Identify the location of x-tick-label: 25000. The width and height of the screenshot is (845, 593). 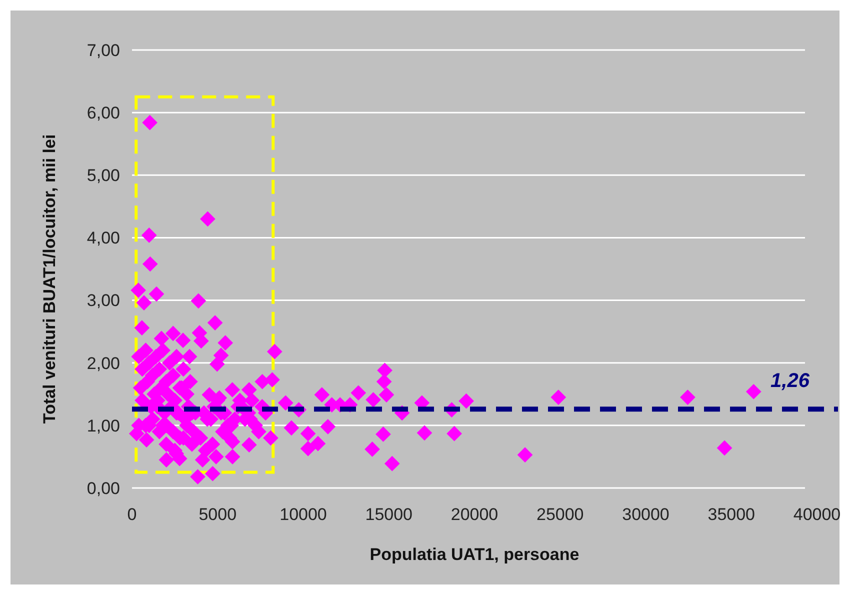
(560, 514).